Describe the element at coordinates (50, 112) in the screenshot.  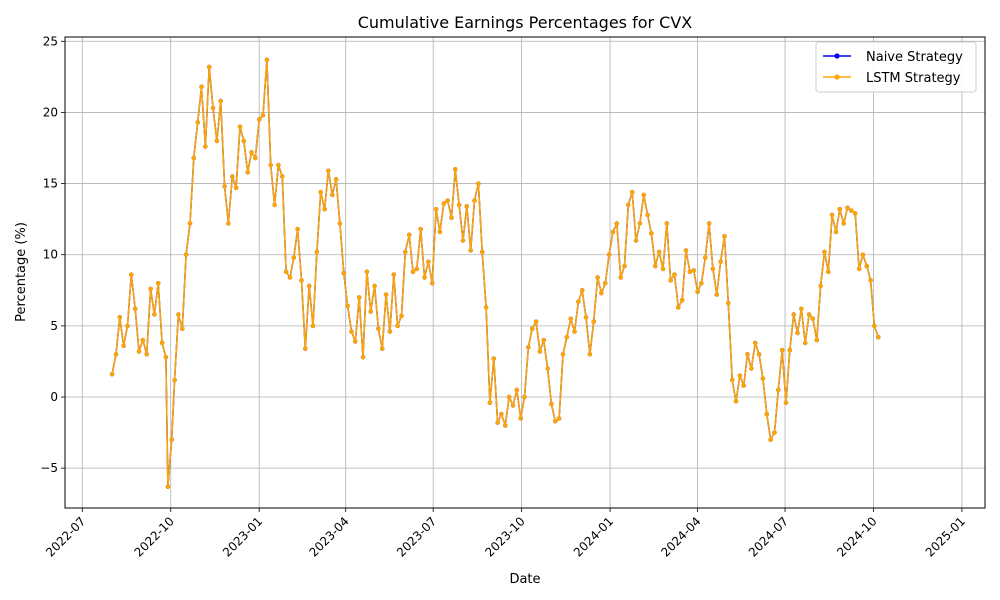
I see `y-tick-label: 20` at that location.